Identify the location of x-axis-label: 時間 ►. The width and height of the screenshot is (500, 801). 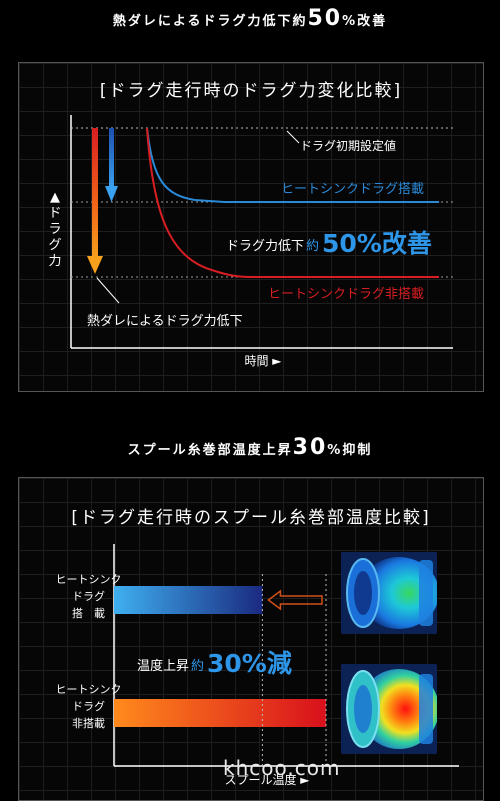
(263, 361).